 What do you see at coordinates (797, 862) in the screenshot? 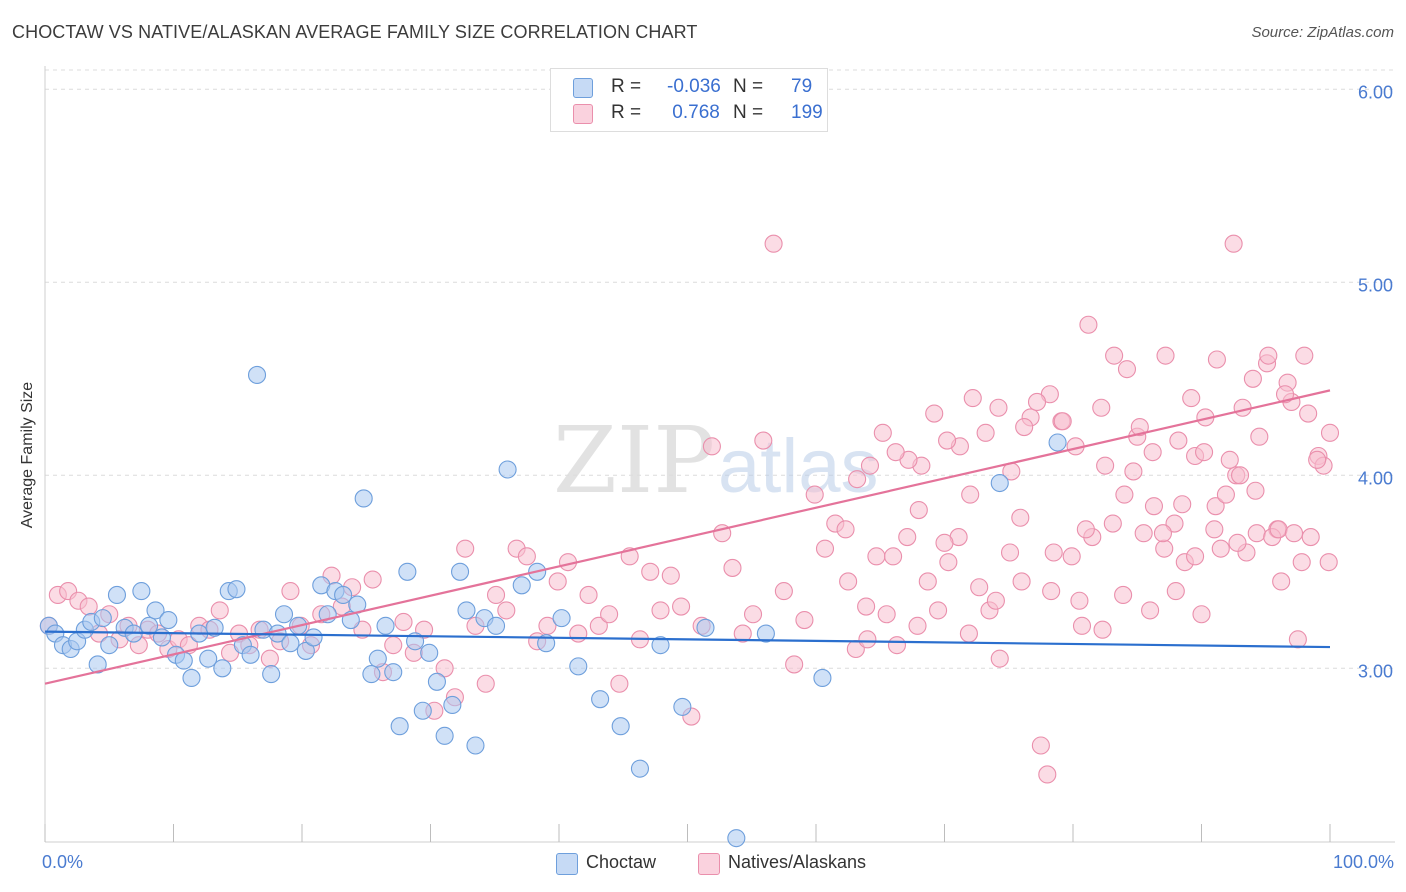
I see `bottom-legend-native: Natives/Alaskans` at bounding box center [797, 862].